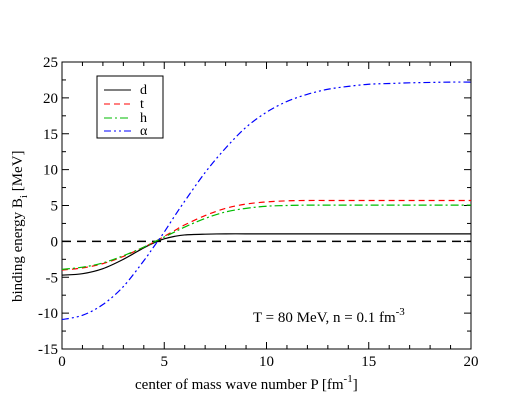 The width and height of the screenshot is (532, 411). I want to click on y-tick-label: 25, so click(50, 63).